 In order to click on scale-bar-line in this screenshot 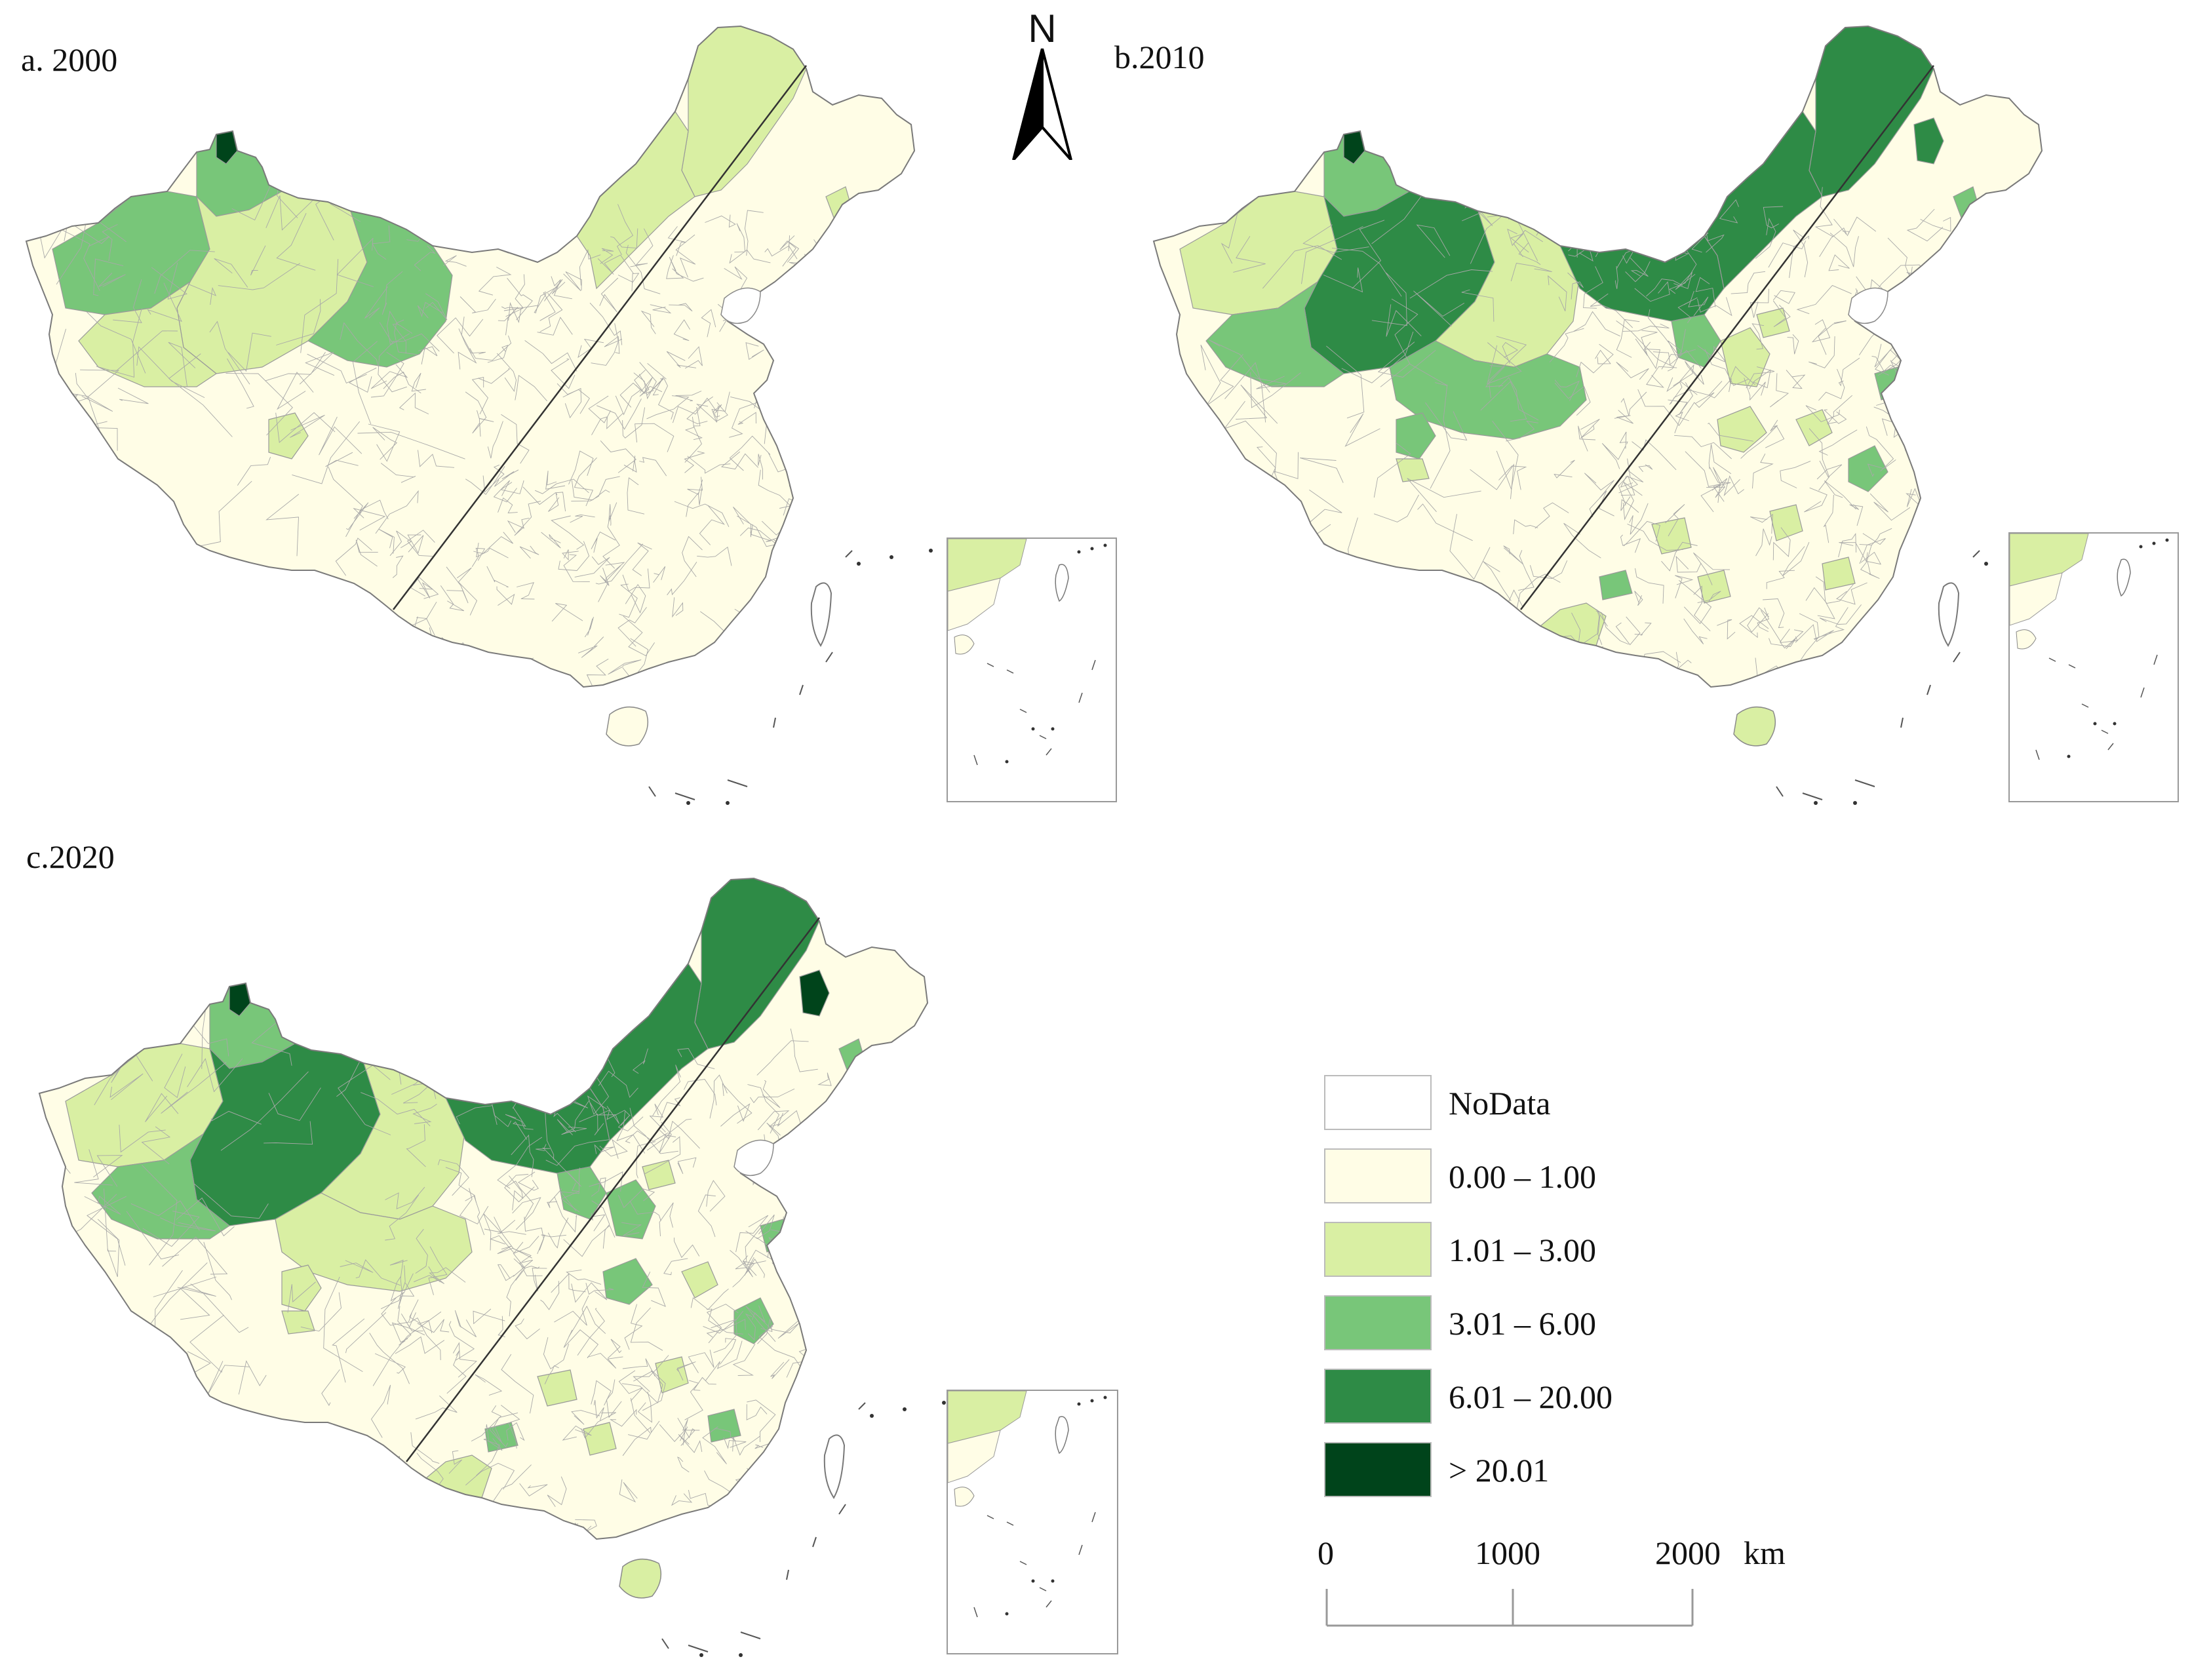, I will do `click(1509, 1608)`.